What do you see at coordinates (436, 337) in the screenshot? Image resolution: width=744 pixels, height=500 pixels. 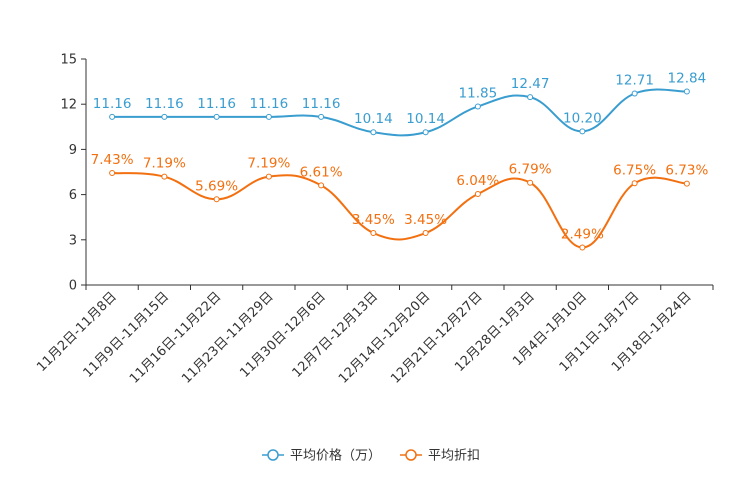 I see `x-tick-label: 12月21日-12月27日` at bounding box center [436, 337].